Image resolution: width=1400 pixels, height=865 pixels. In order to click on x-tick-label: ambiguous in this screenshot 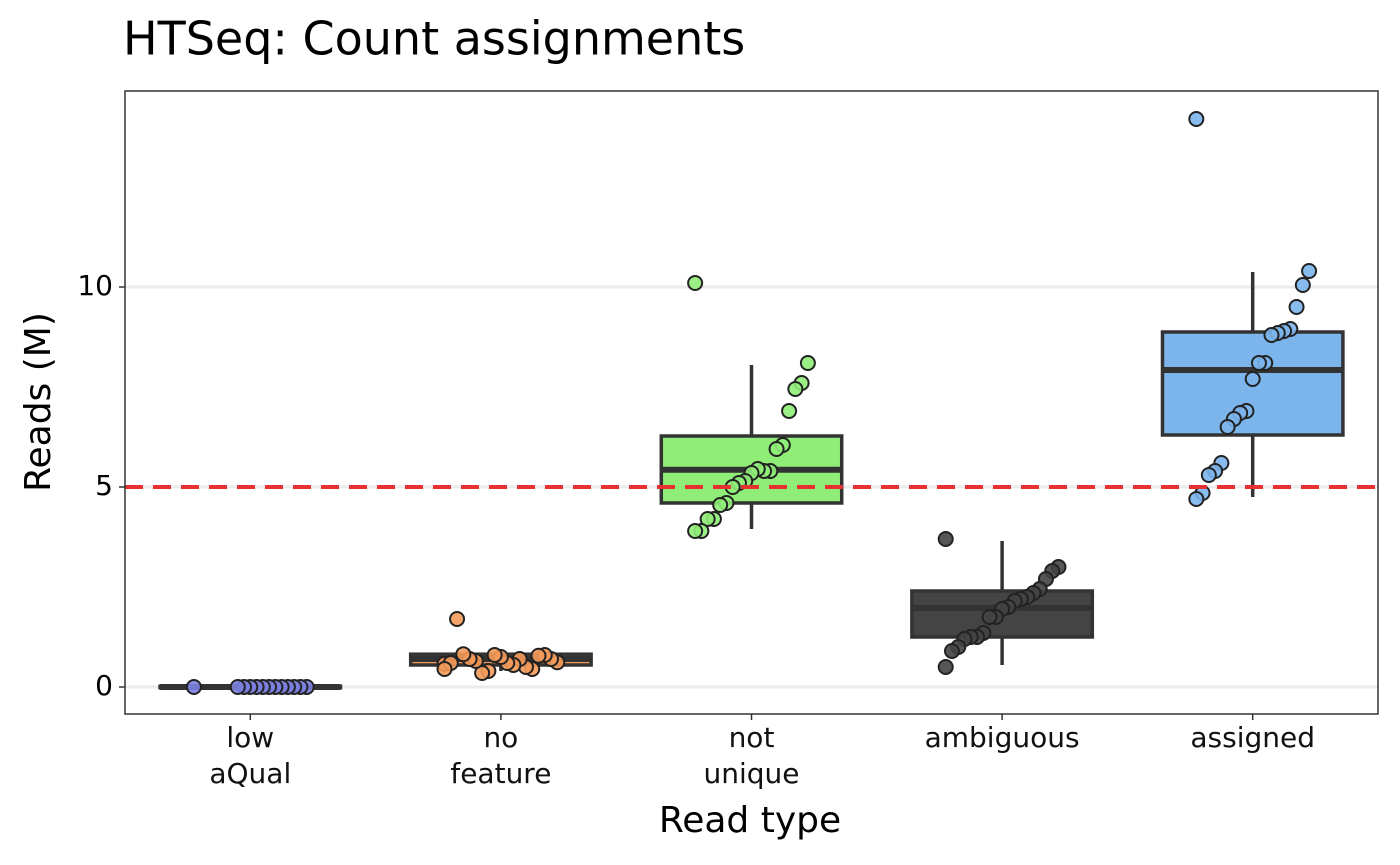, I will do `click(1002, 737)`.